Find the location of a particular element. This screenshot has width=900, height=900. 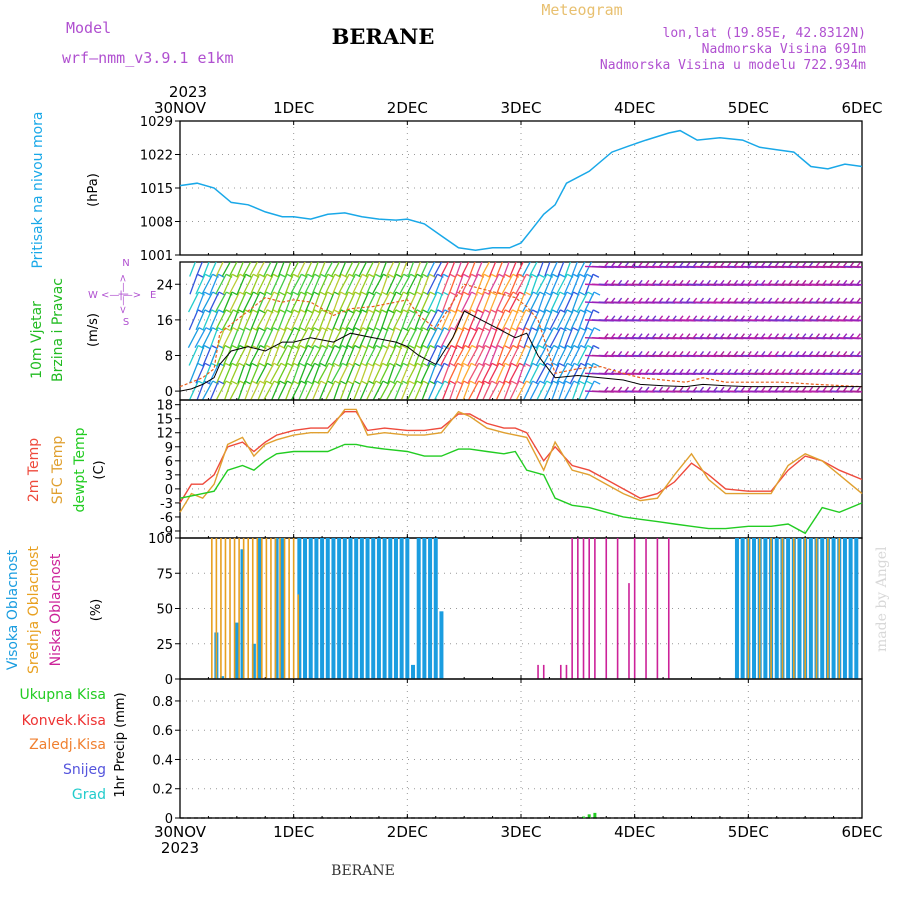

x-label-top: 4DEC is located at coordinates (634, 108).